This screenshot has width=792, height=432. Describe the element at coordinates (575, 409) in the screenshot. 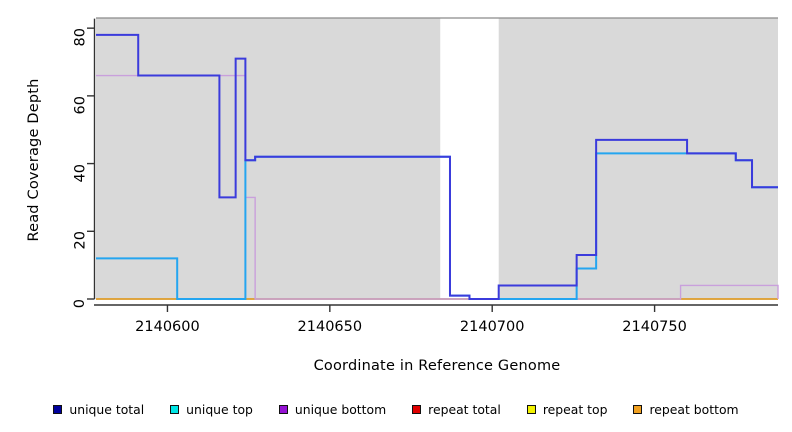

I see `legend-label: repeat top` at that location.